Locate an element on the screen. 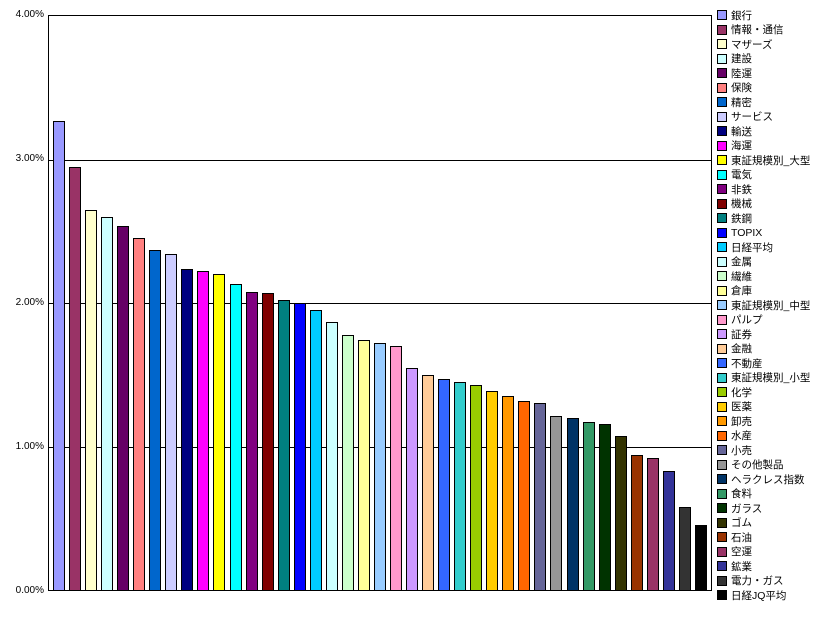 This screenshot has width=833, height=623. legend-label: 電力・ガス is located at coordinates (757, 581).